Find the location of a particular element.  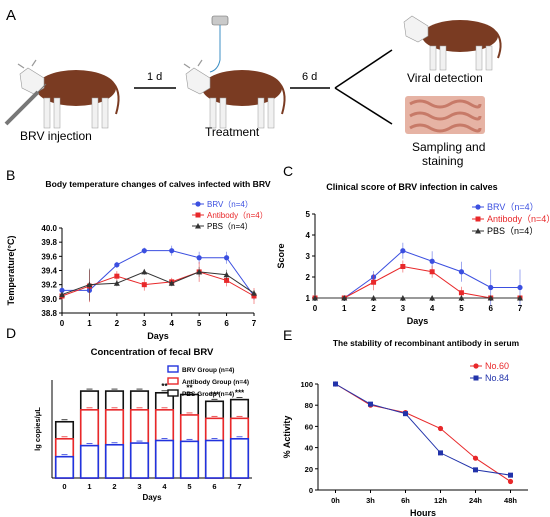

x-tick-label: 6 is located at coordinates (490, 308).